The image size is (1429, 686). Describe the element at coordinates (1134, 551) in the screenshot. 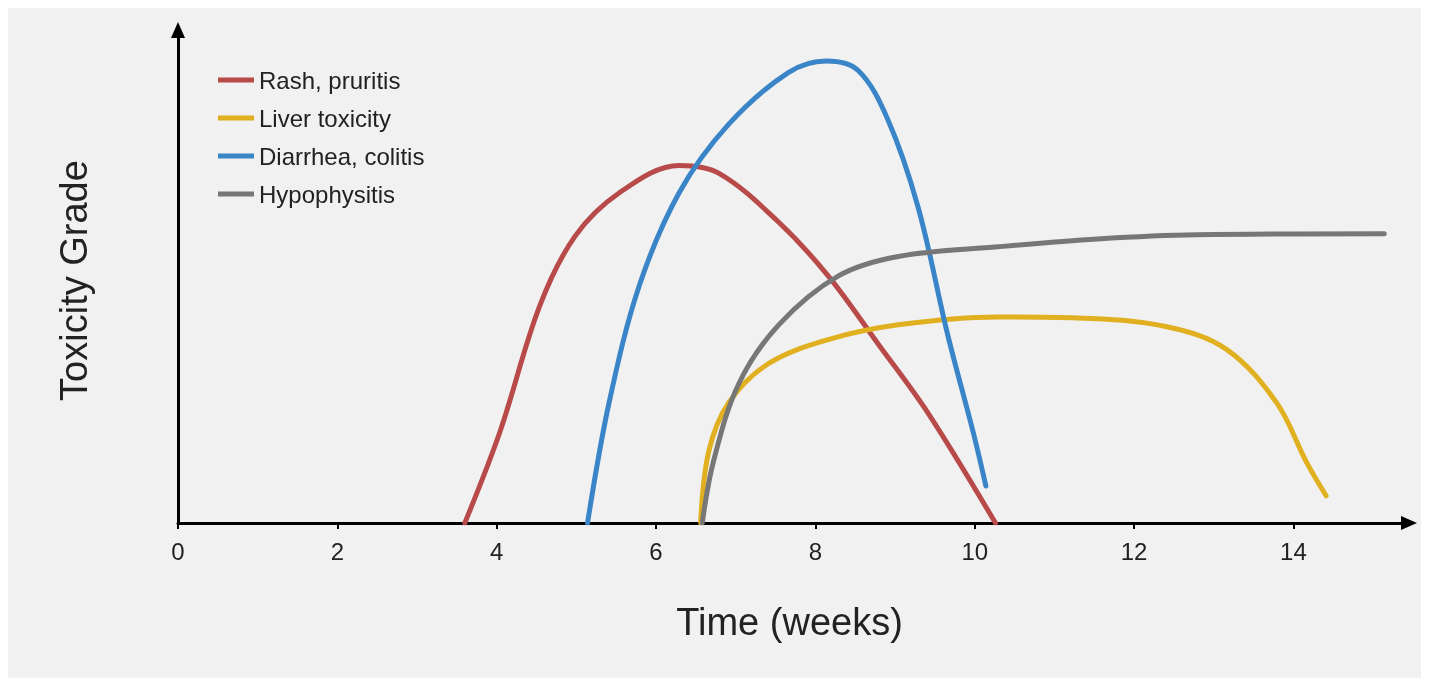

I see `x-tick-label: 12` at that location.